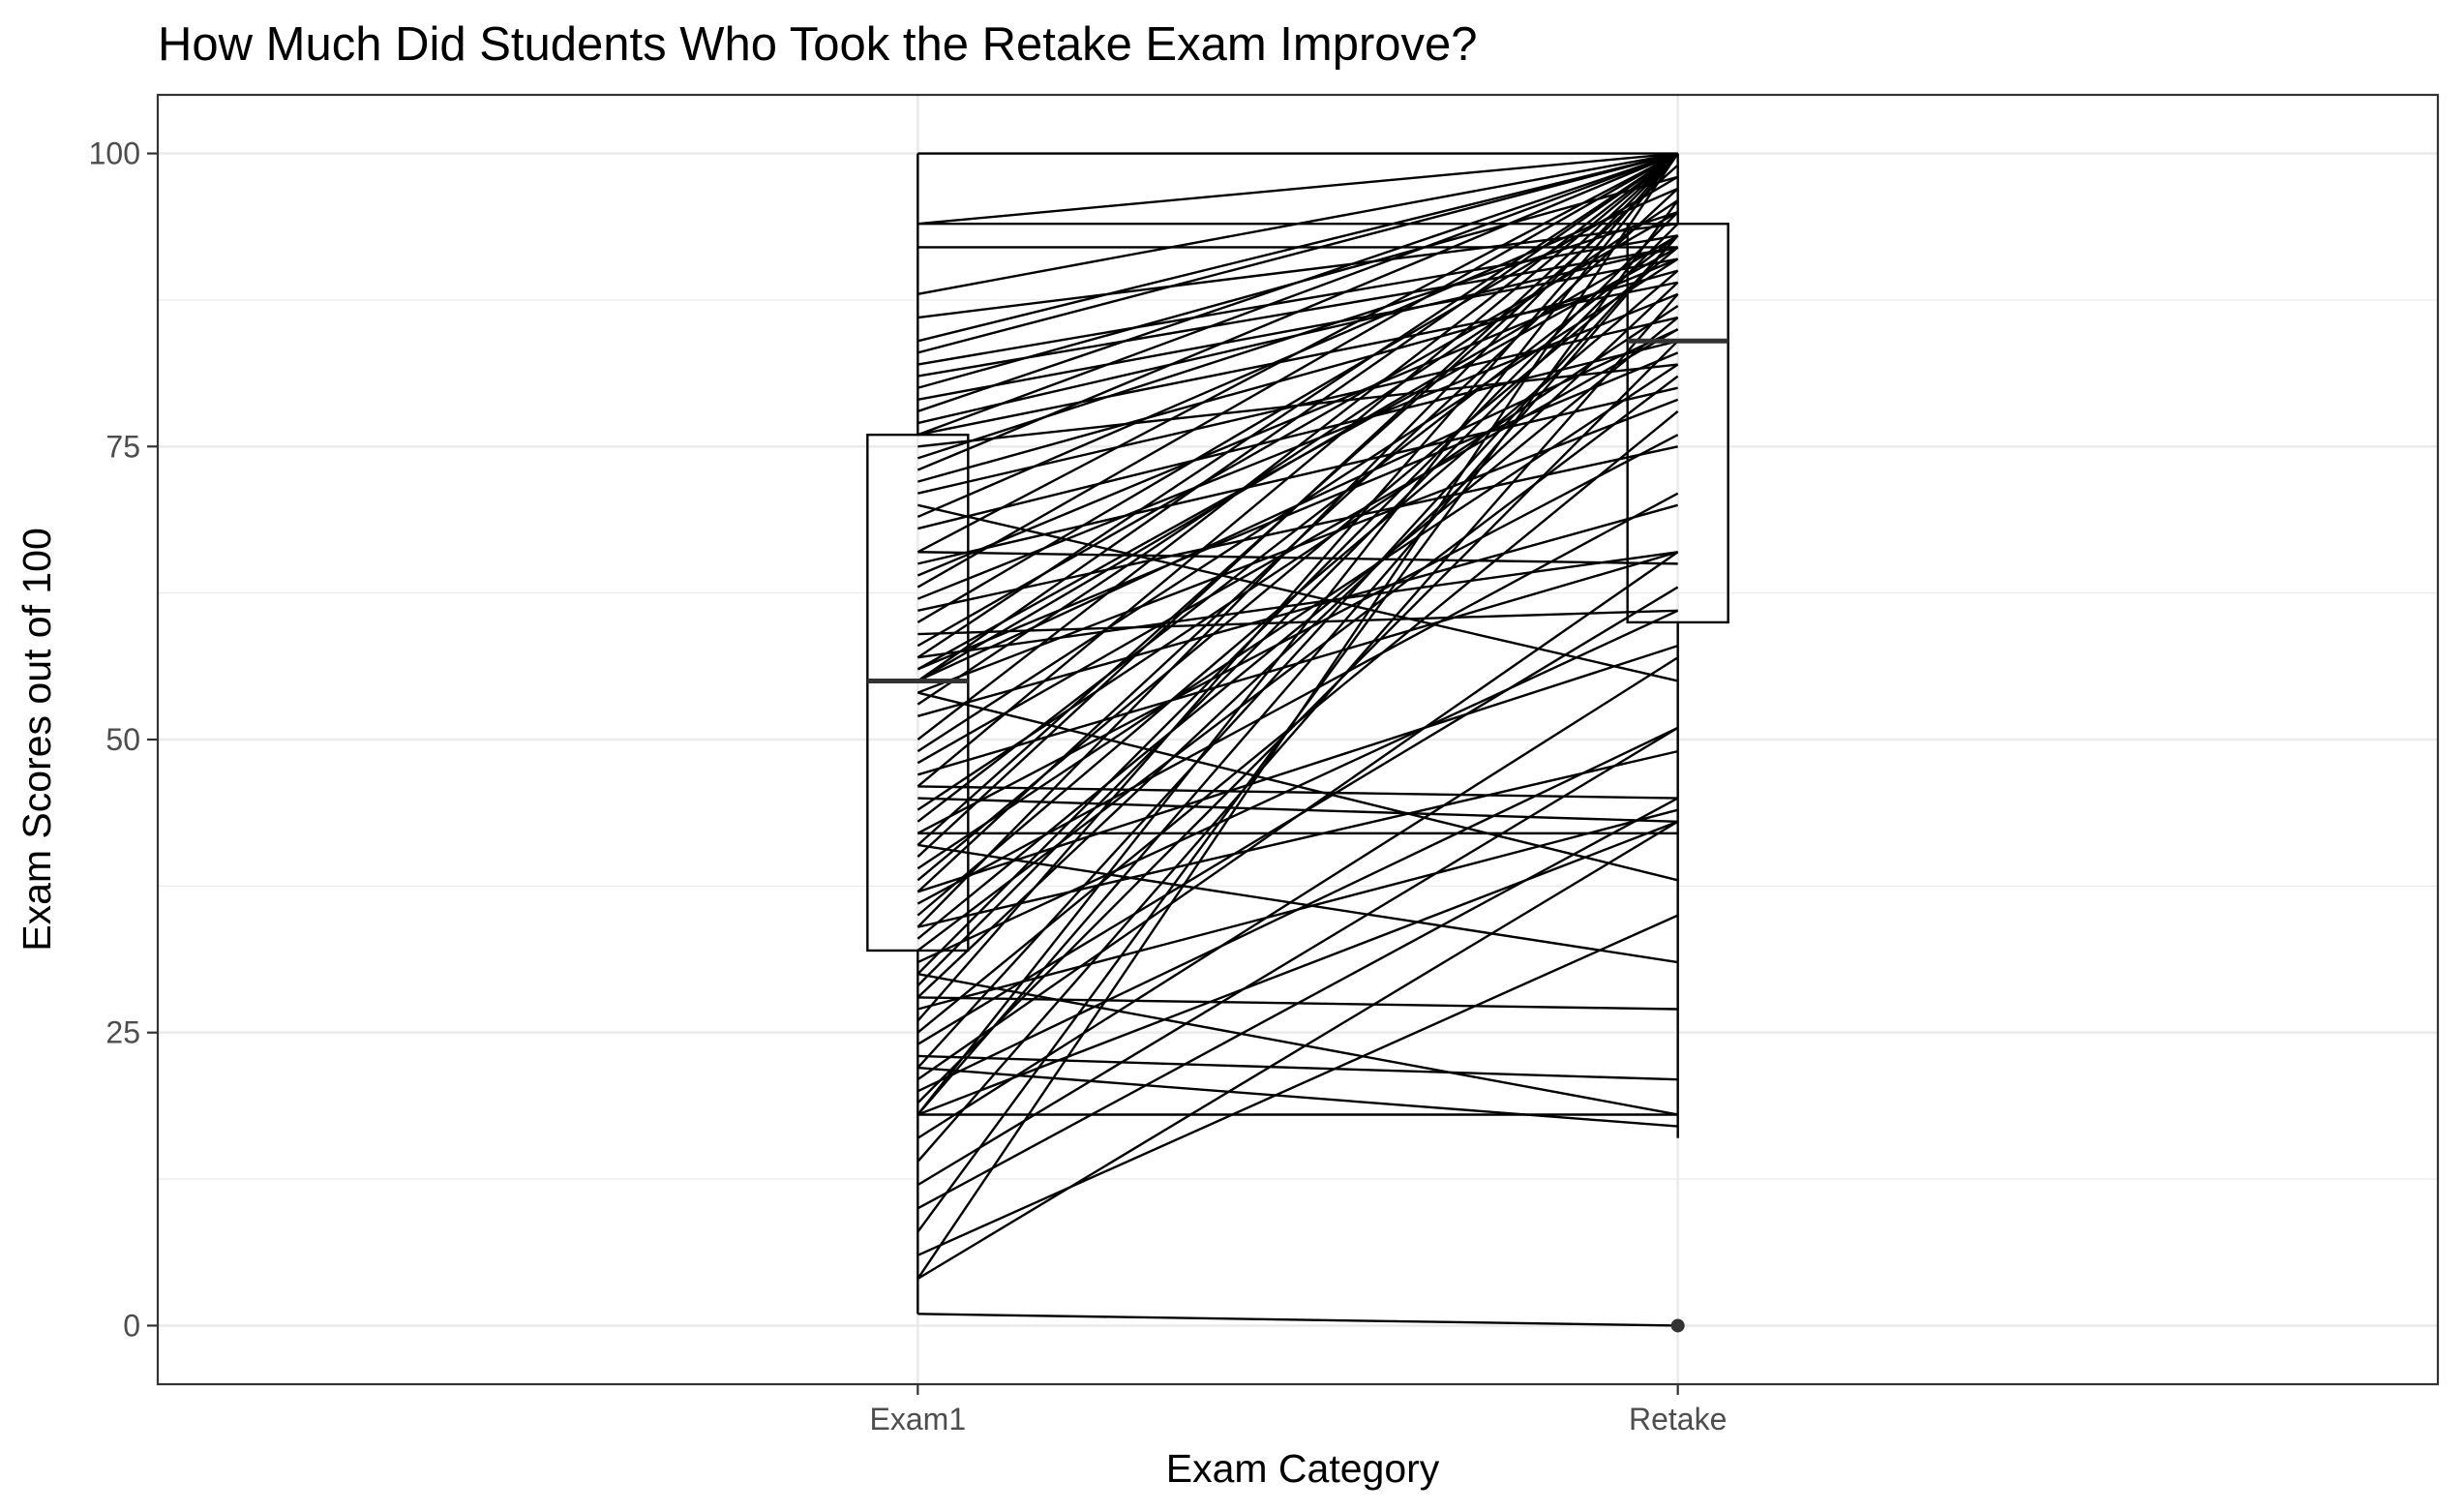  I want to click on boxplot-exam1, so click(918, 734).